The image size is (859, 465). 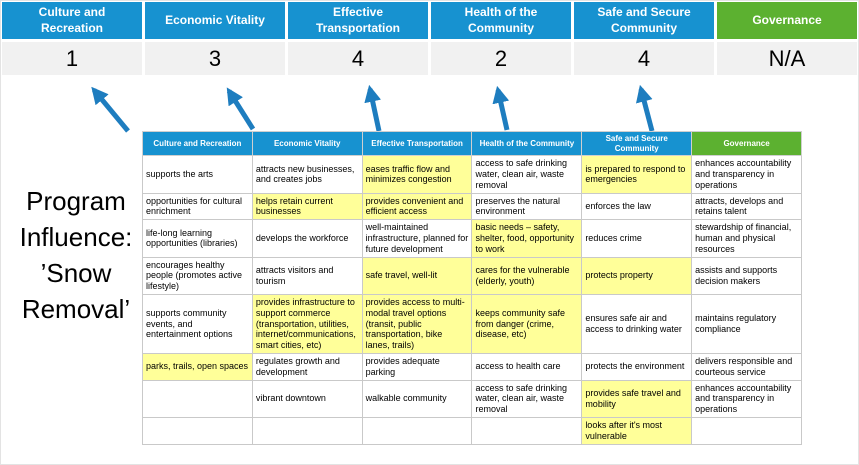 I want to click on table-column-header: Culture and Recreation, so click(x=197, y=143).